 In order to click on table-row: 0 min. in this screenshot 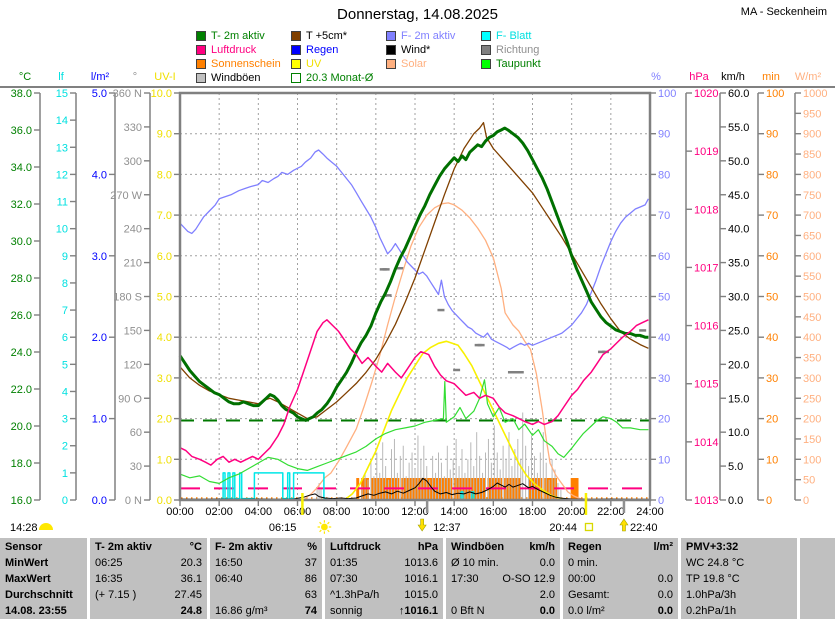, I will do `click(583, 563)`.